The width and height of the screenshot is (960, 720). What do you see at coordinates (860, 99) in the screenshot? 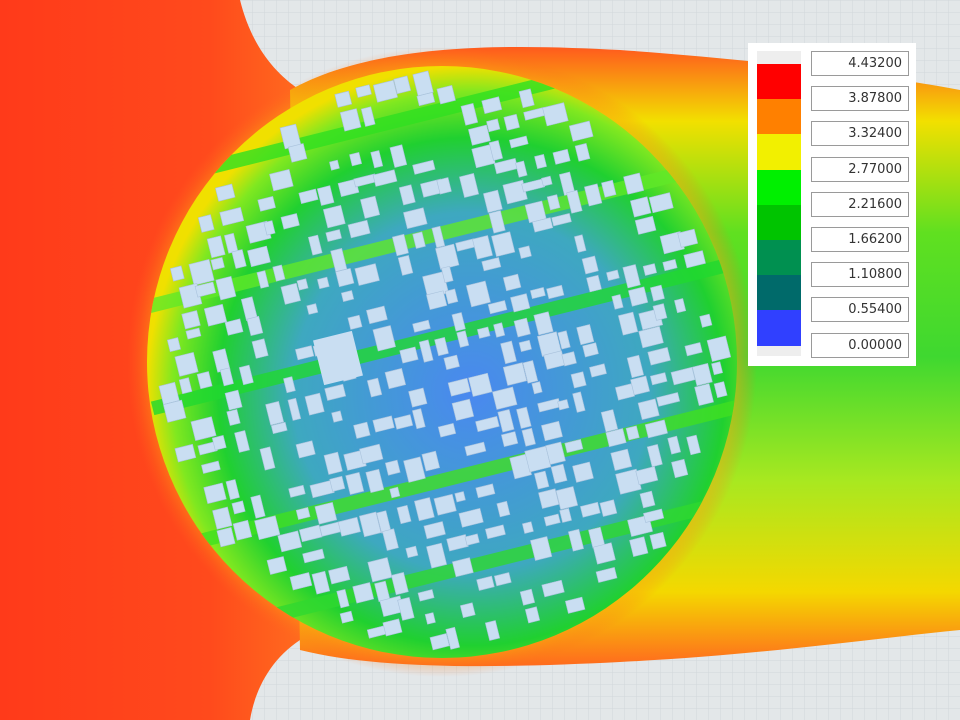
I see `legend-value: 3.87800` at bounding box center [860, 99].